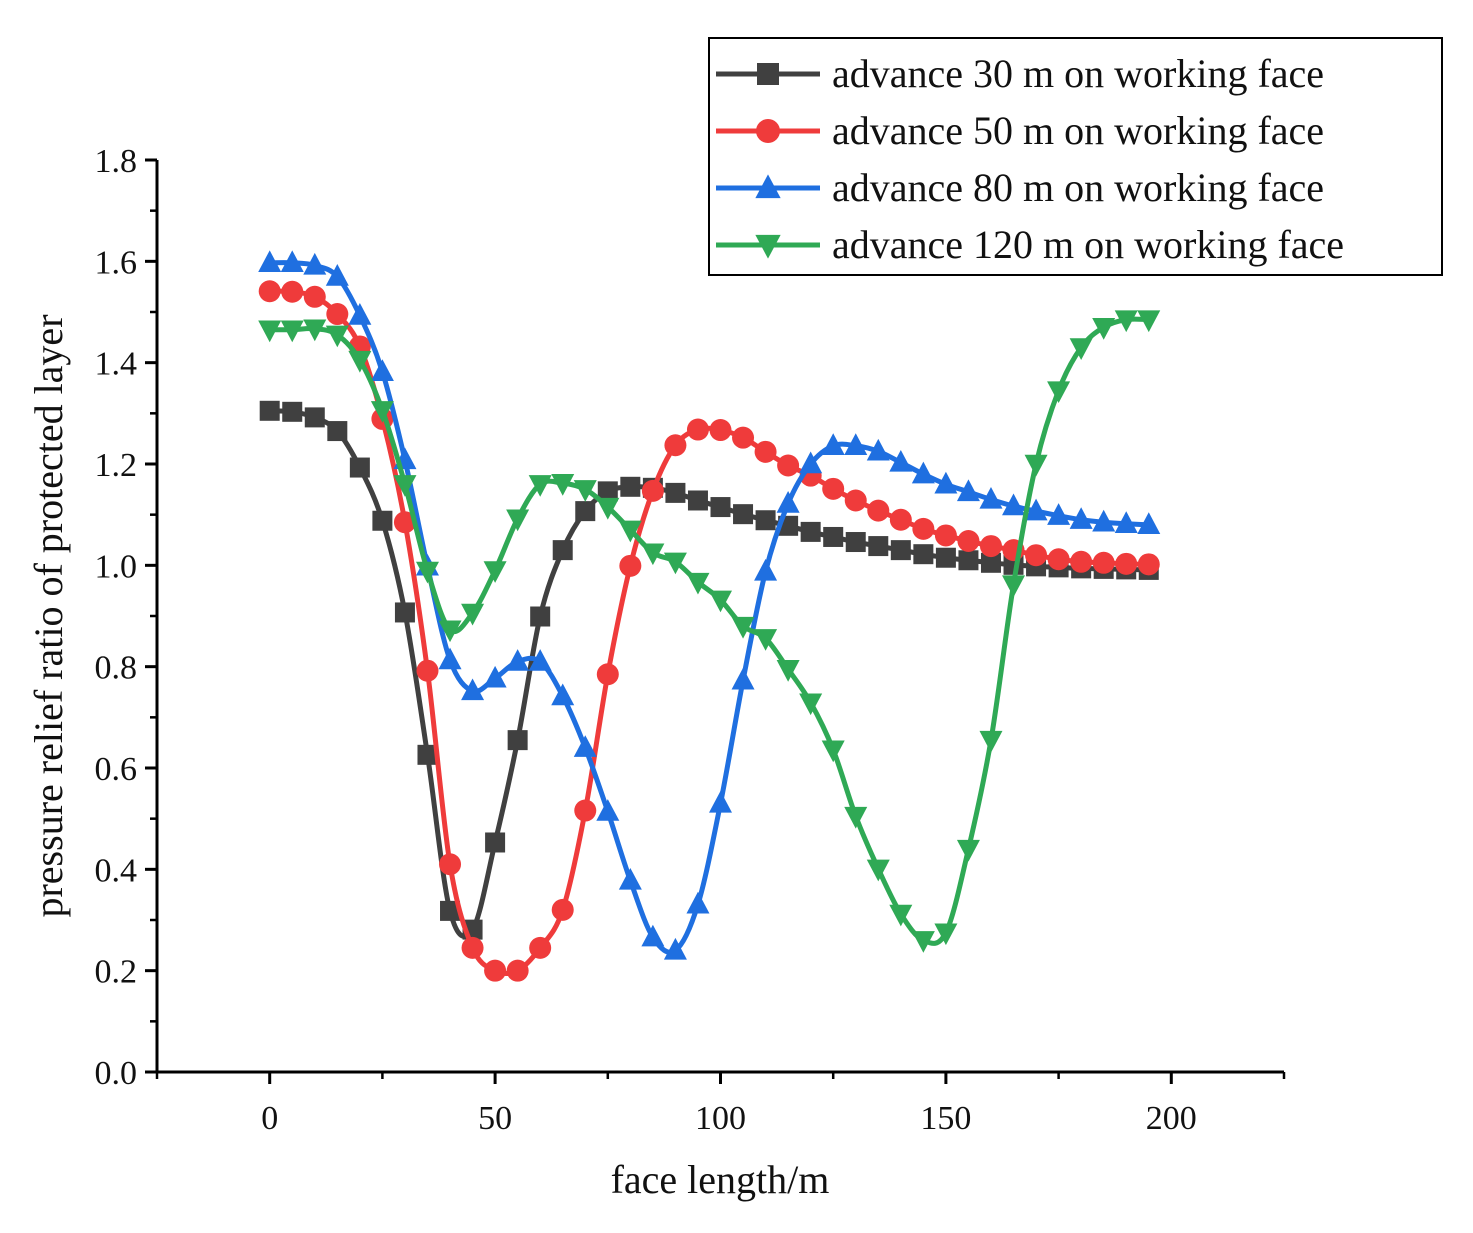  I want to click on legend-label: advance 80 m on working face, so click(1078, 187).